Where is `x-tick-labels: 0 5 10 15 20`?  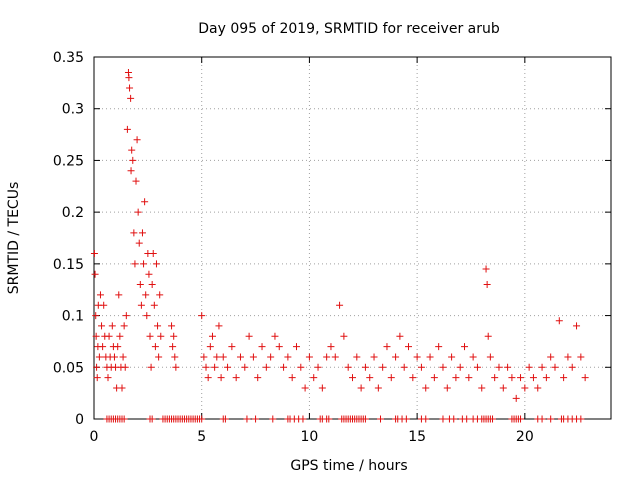 x-tick-labels: 0 5 10 15 20 is located at coordinates (312, 437).